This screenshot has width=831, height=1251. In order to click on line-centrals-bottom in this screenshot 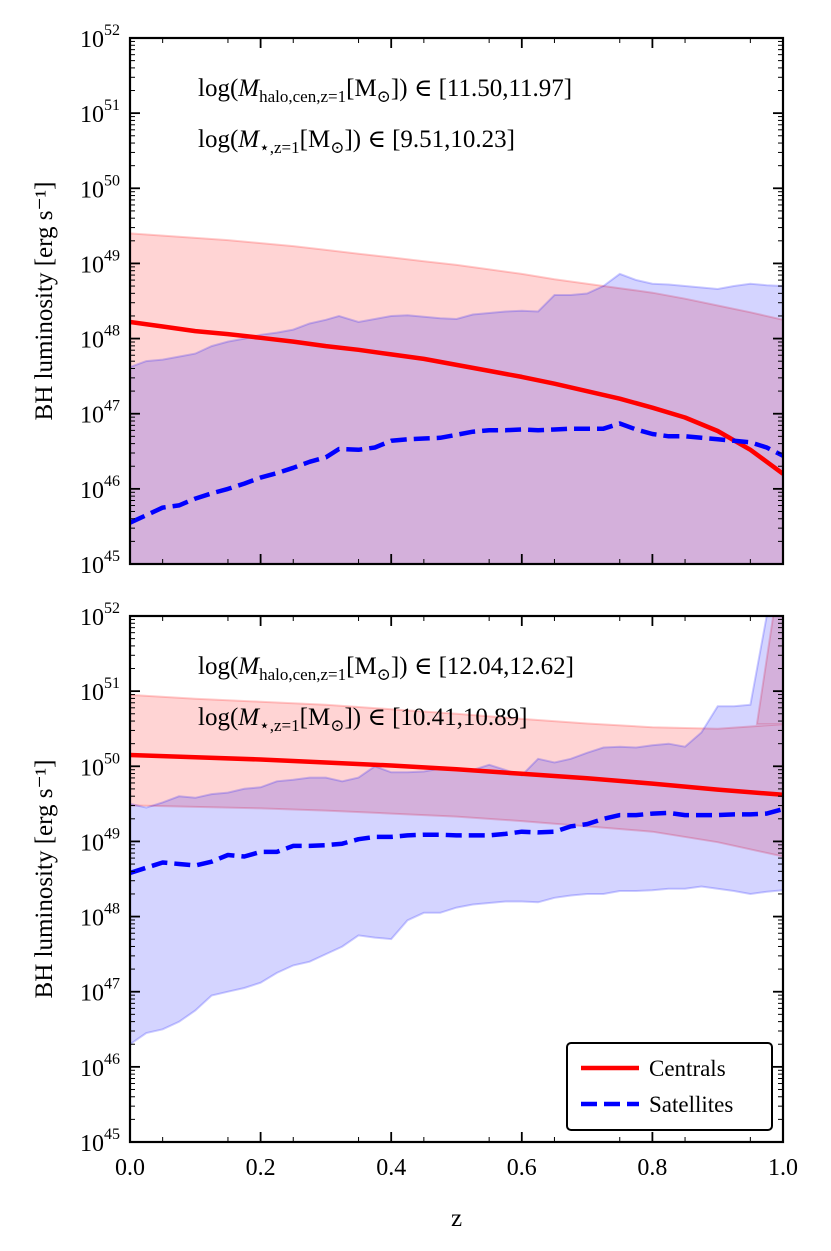, I will do `click(456, 775)`.